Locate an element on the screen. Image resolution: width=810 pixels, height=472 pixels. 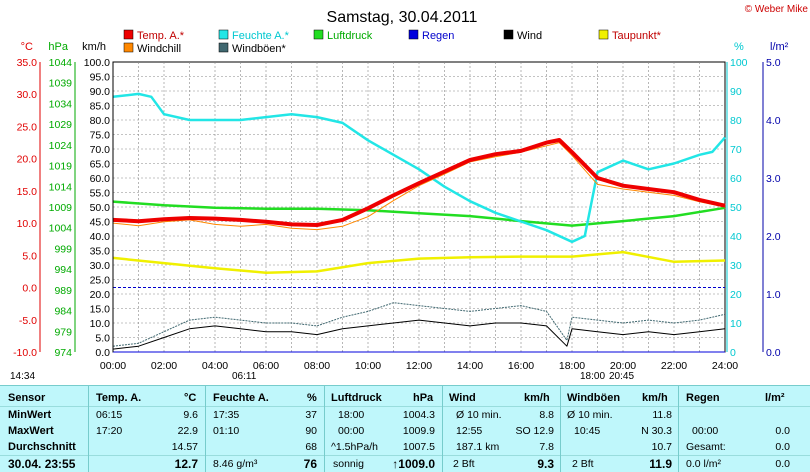
time-axis-tick: 00:00 is located at coordinates (113, 365).